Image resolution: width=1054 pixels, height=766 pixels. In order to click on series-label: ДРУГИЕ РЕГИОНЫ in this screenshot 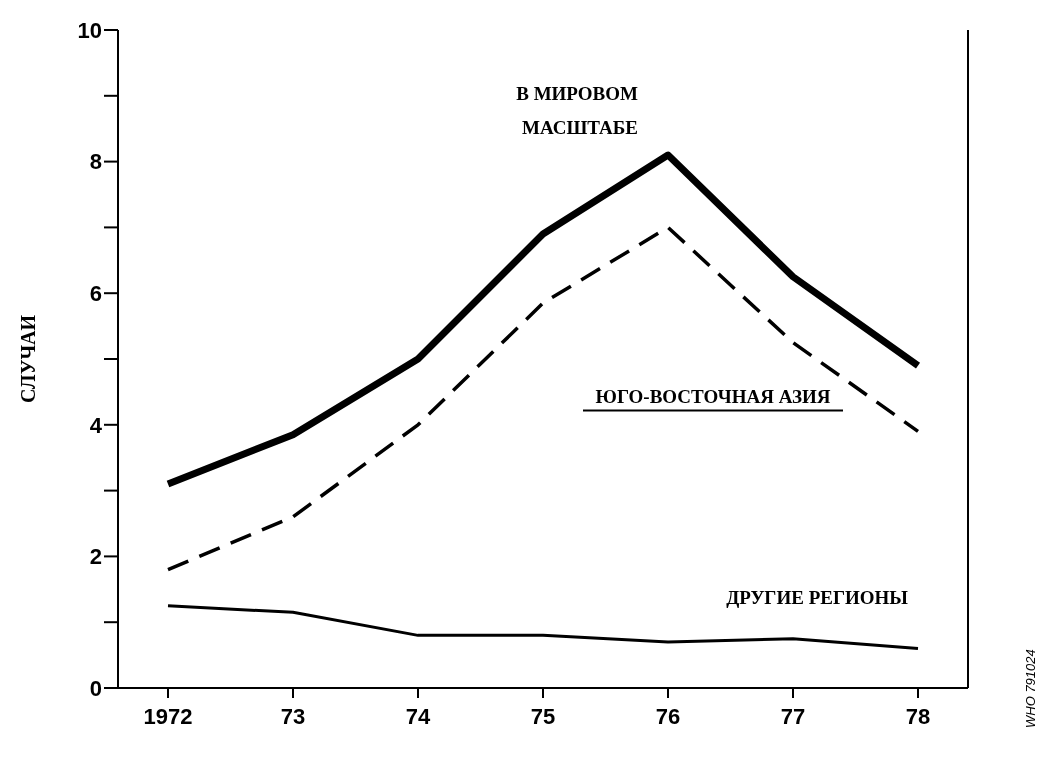, I will do `click(817, 597)`.